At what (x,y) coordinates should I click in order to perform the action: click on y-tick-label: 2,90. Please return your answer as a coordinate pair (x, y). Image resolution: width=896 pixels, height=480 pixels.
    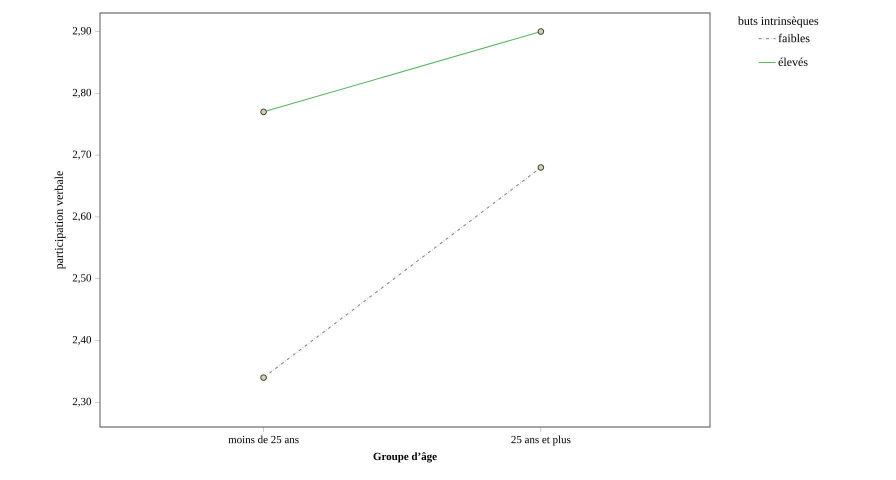
    Looking at the image, I should click on (82, 31).